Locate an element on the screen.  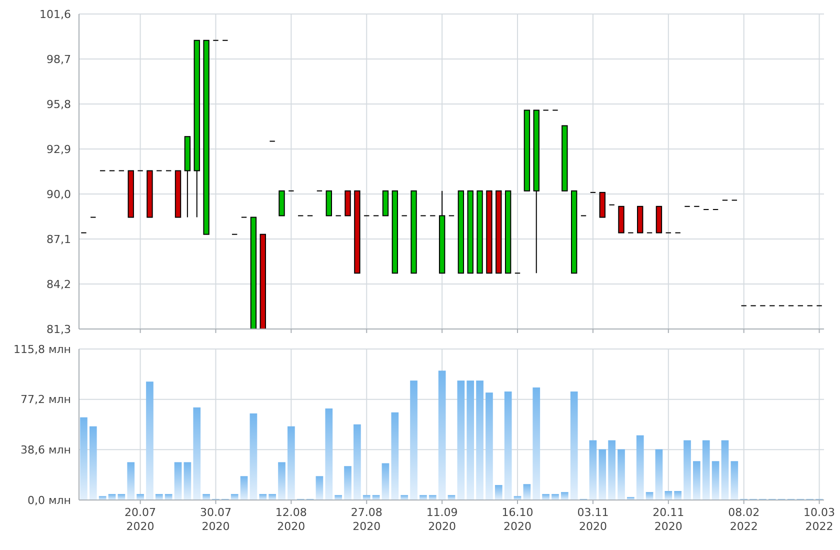
y-tick-label: 81,3 is located at coordinates (58, 329).